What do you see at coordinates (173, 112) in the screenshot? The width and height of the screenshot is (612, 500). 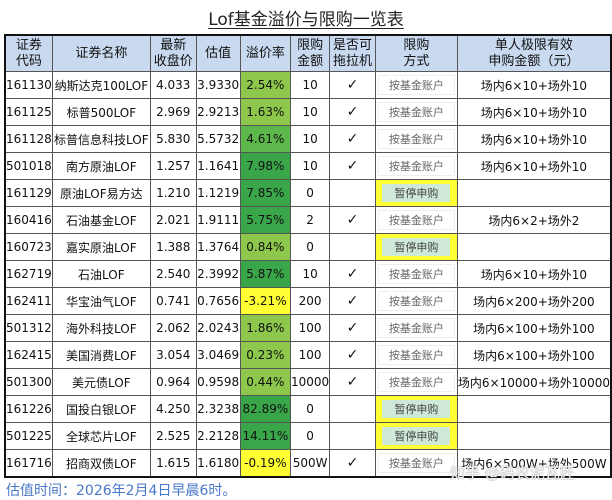 I see `cell-close: 2.969` at bounding box center [173, 112].